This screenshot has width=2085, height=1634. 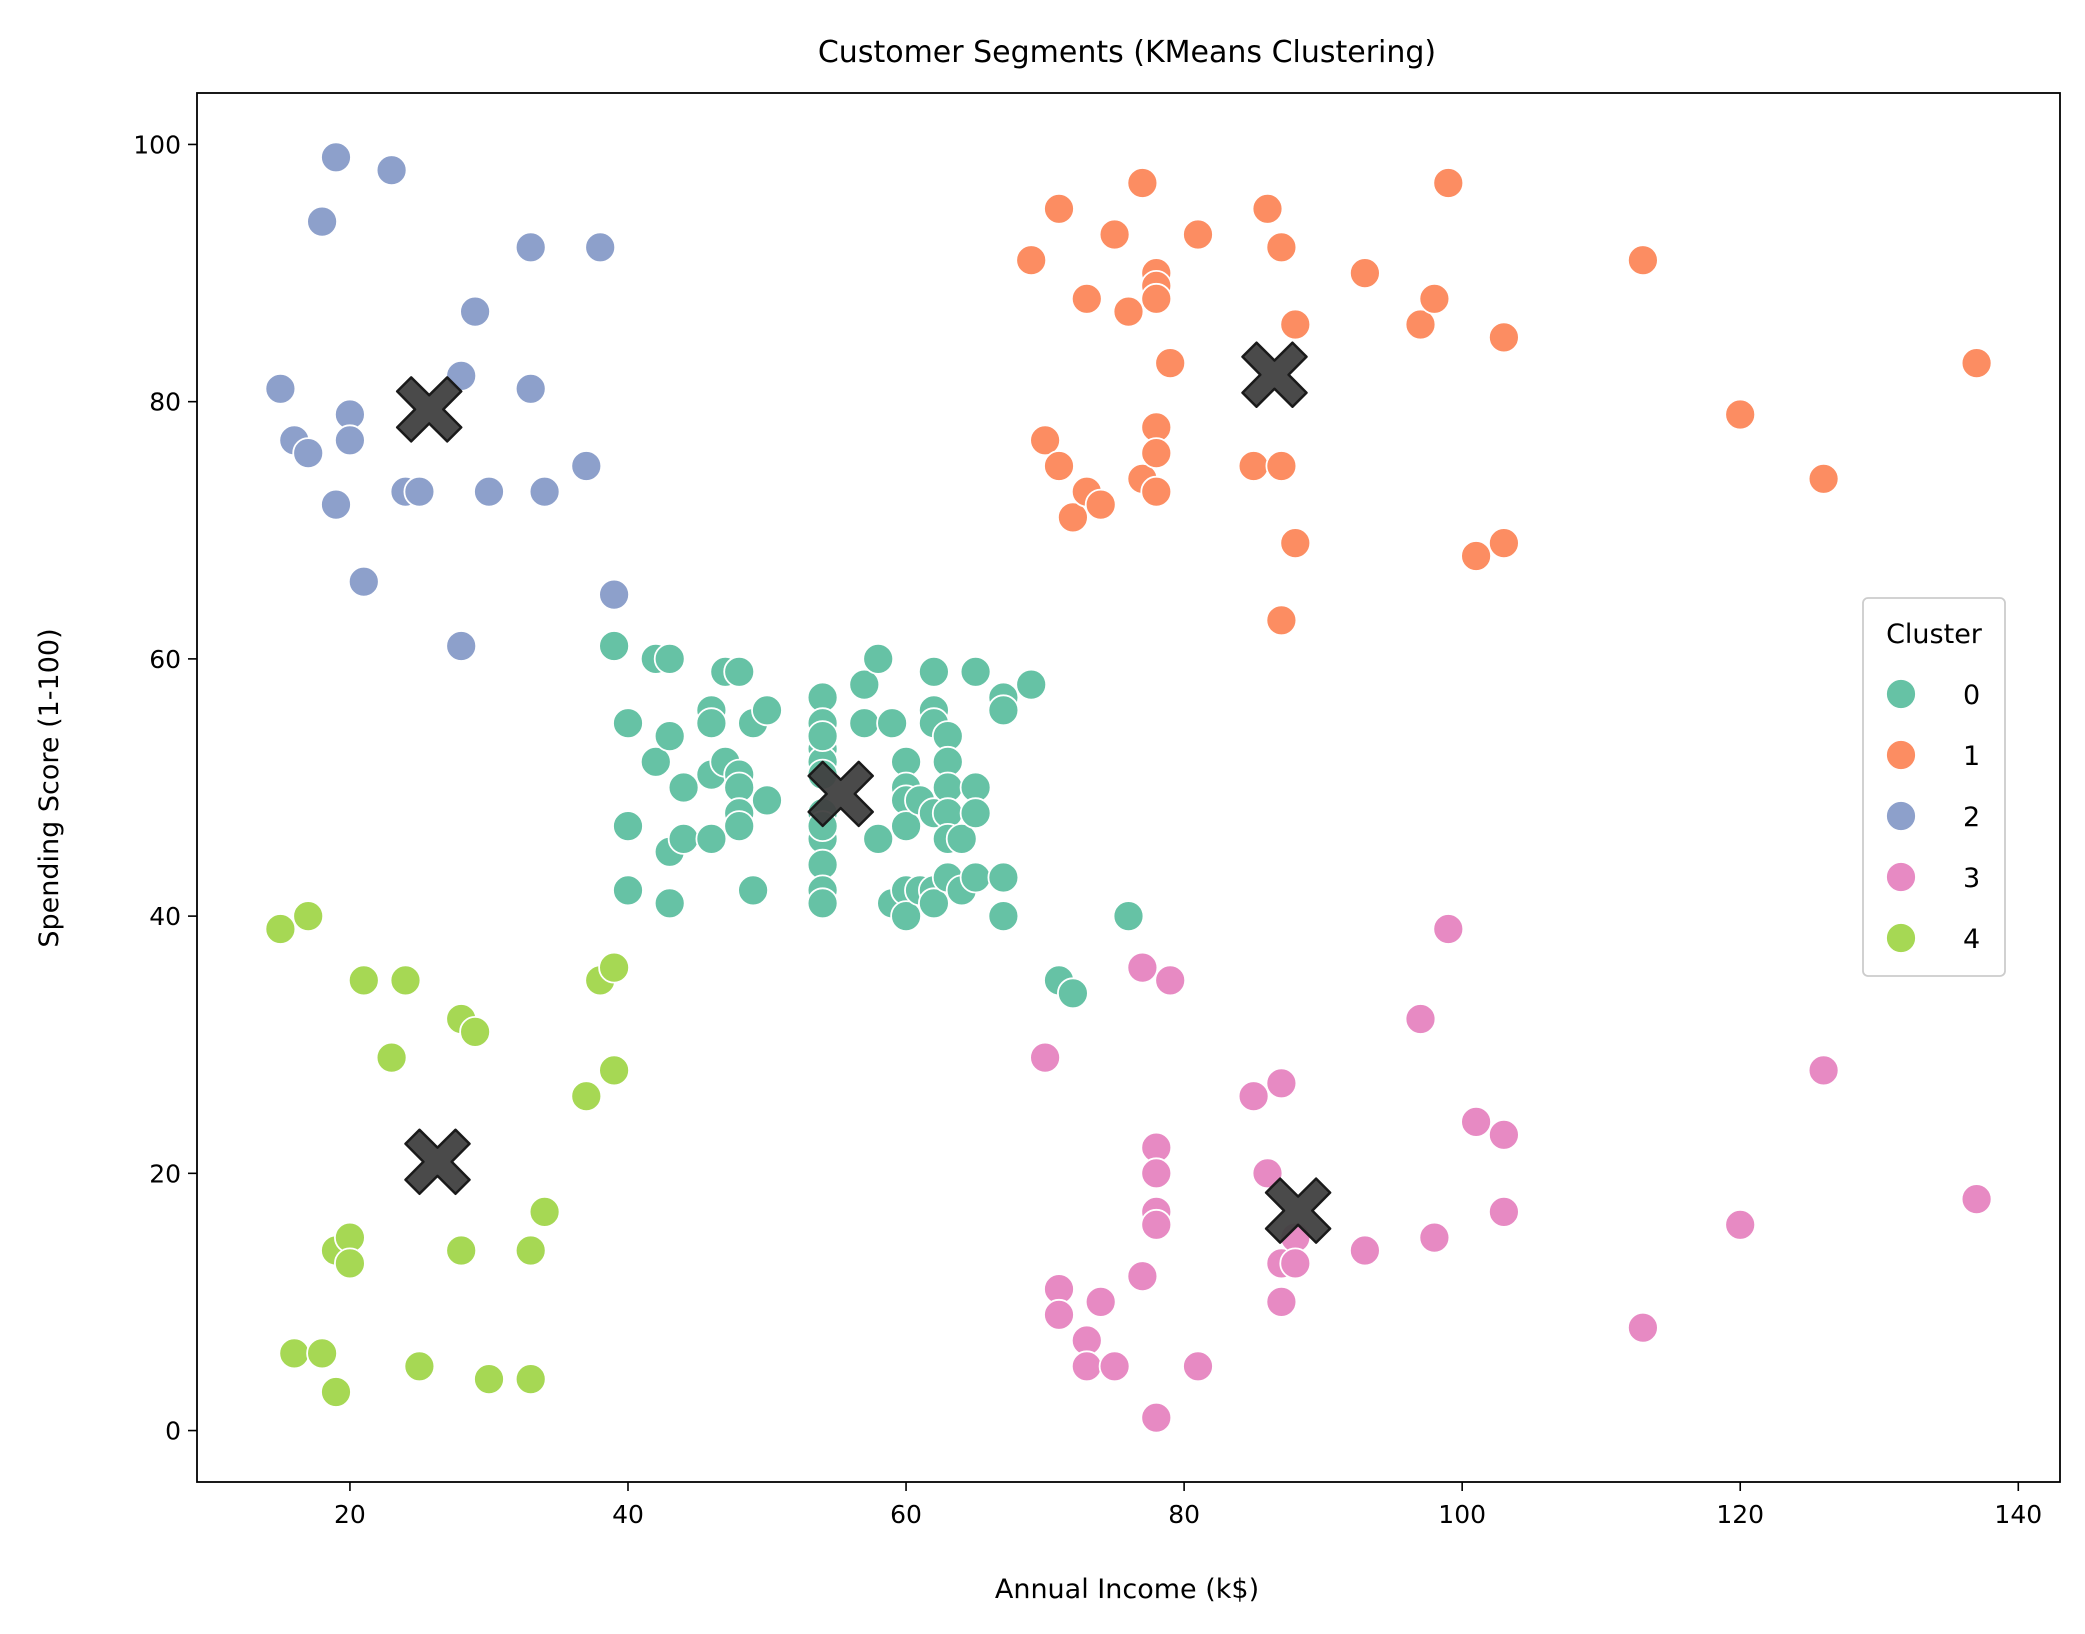 What do you see at coordinates (1971, 878) in the screenshot?
I see `legend-label-3: 3` at bounding box center [1971, 878].